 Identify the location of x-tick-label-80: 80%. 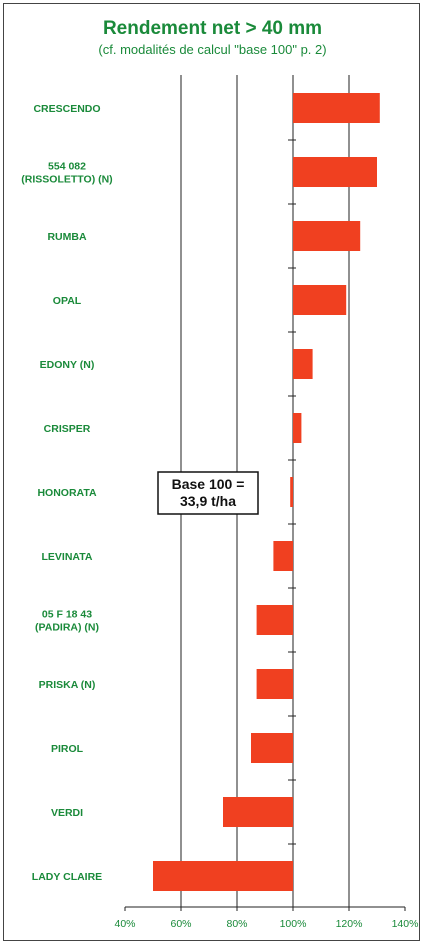
(236, 924).